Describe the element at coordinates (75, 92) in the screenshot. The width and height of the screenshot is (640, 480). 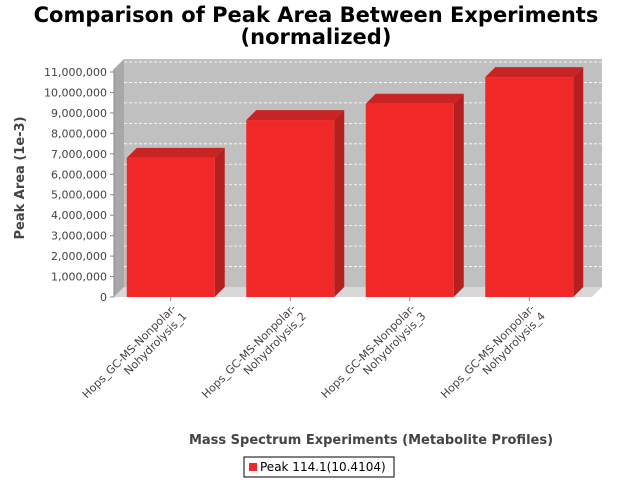
I see `y-tick-label: 10,000,000` at that location.